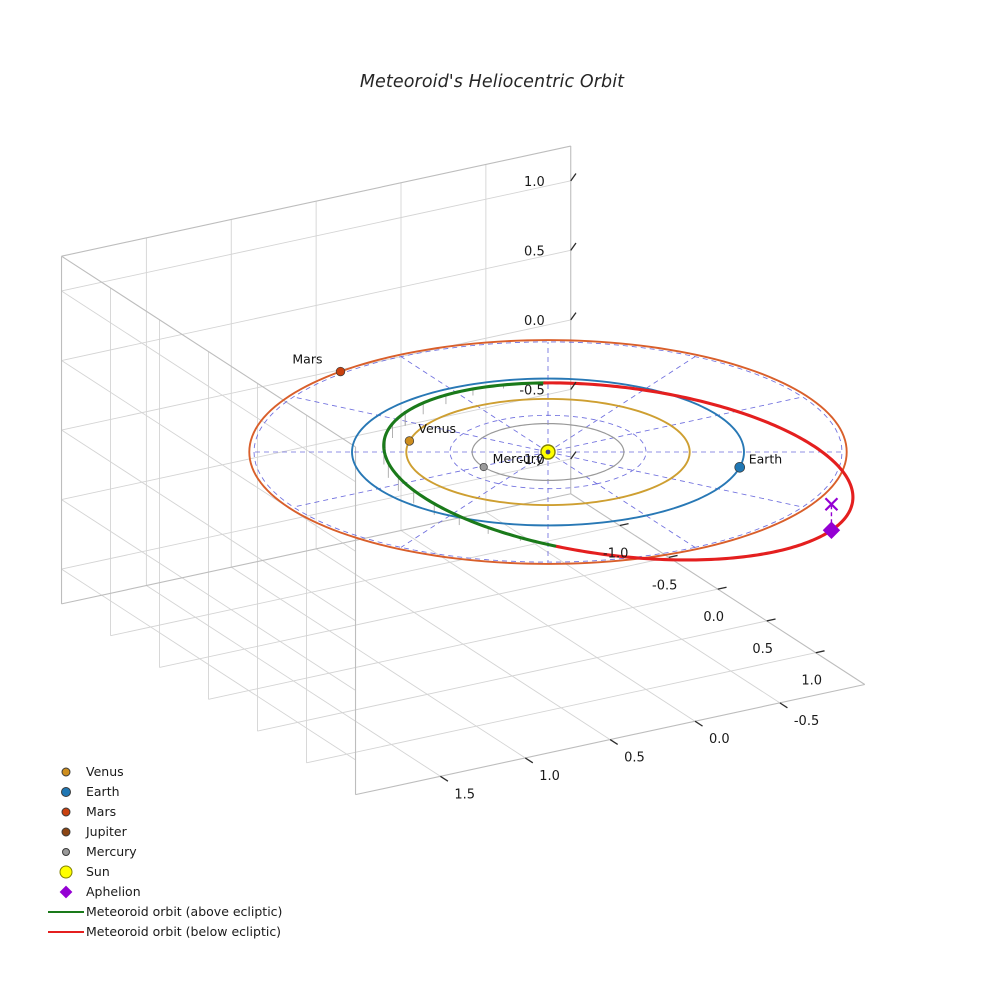  What do you see at coordinates (111, 851) in the screenshot?
I see `legend-item-label: Mercury` at bounding box center [111, 851].